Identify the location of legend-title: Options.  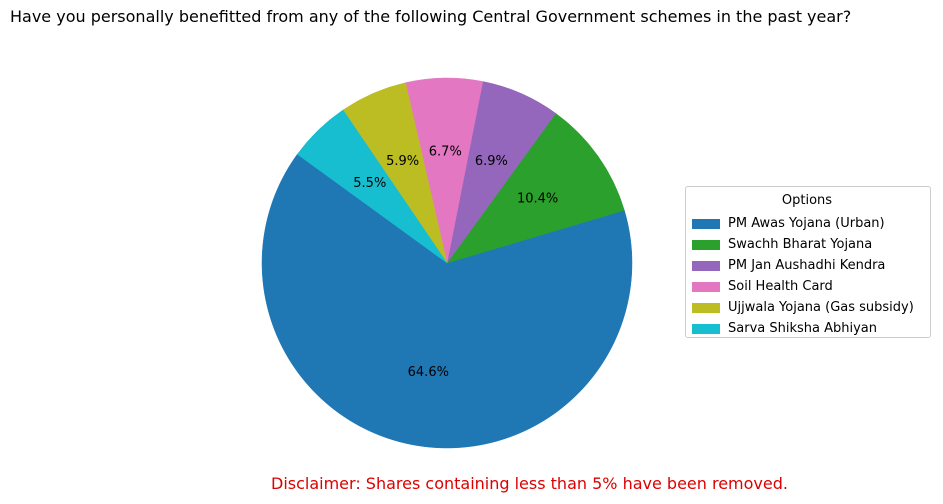
(807, 200).